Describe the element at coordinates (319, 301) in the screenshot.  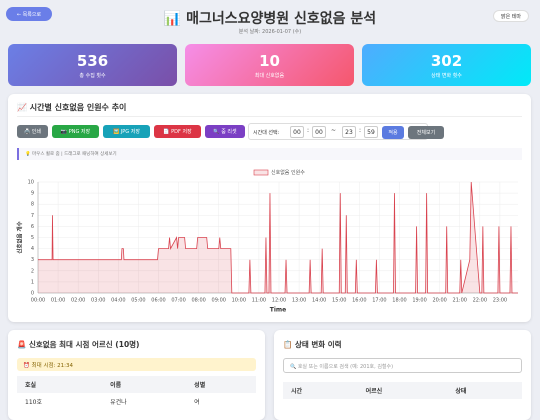
I see `x-tick-label: 14:00` at that location.